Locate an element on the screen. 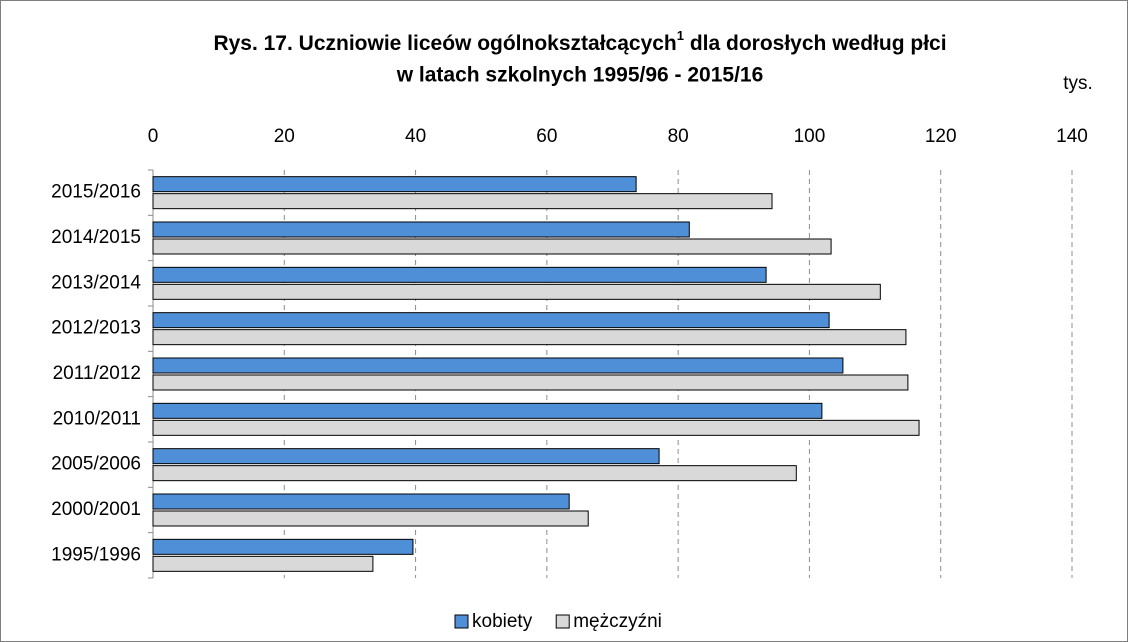  legend-label: kobiety is located at coordinates (502, 621).